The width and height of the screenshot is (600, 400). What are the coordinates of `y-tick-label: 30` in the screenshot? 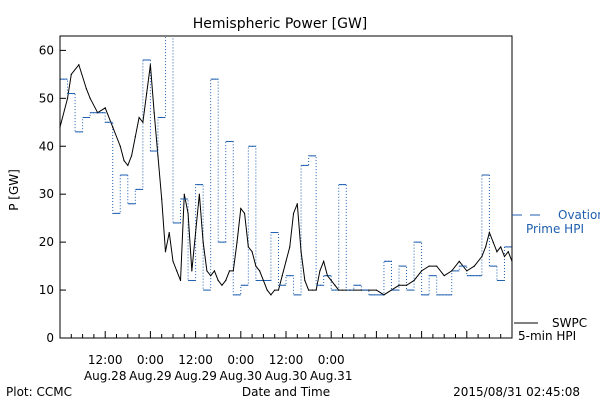 It's located at (46, 194).